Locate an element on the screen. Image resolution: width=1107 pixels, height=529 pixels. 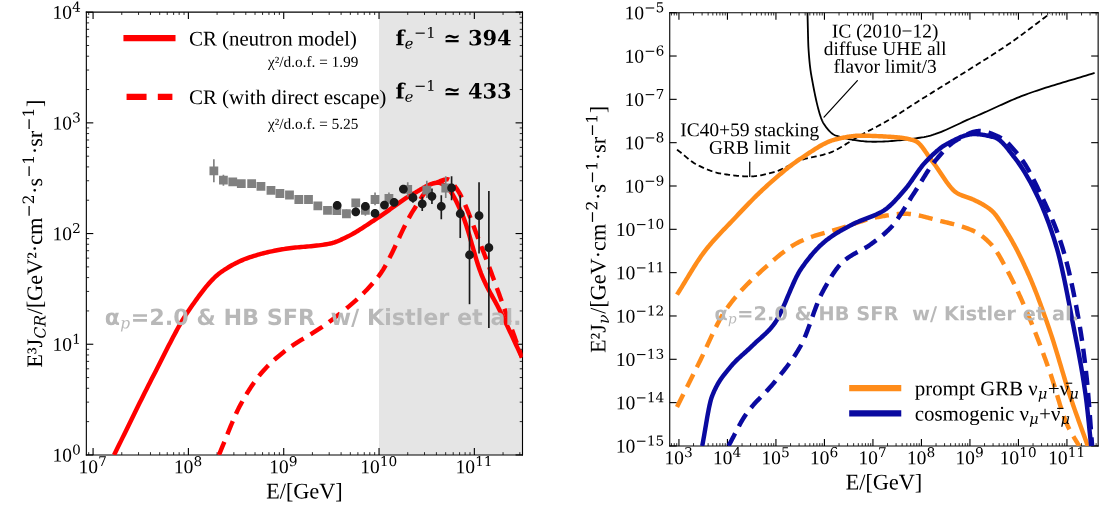
y-tick-label: 10$^{−13}$ is located at coordinates (640, 357).